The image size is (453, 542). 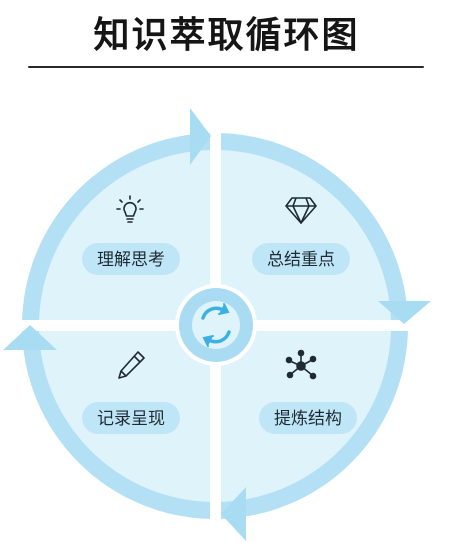 I want to click on cycle-arrows-icon, so click(x=216, y=325).